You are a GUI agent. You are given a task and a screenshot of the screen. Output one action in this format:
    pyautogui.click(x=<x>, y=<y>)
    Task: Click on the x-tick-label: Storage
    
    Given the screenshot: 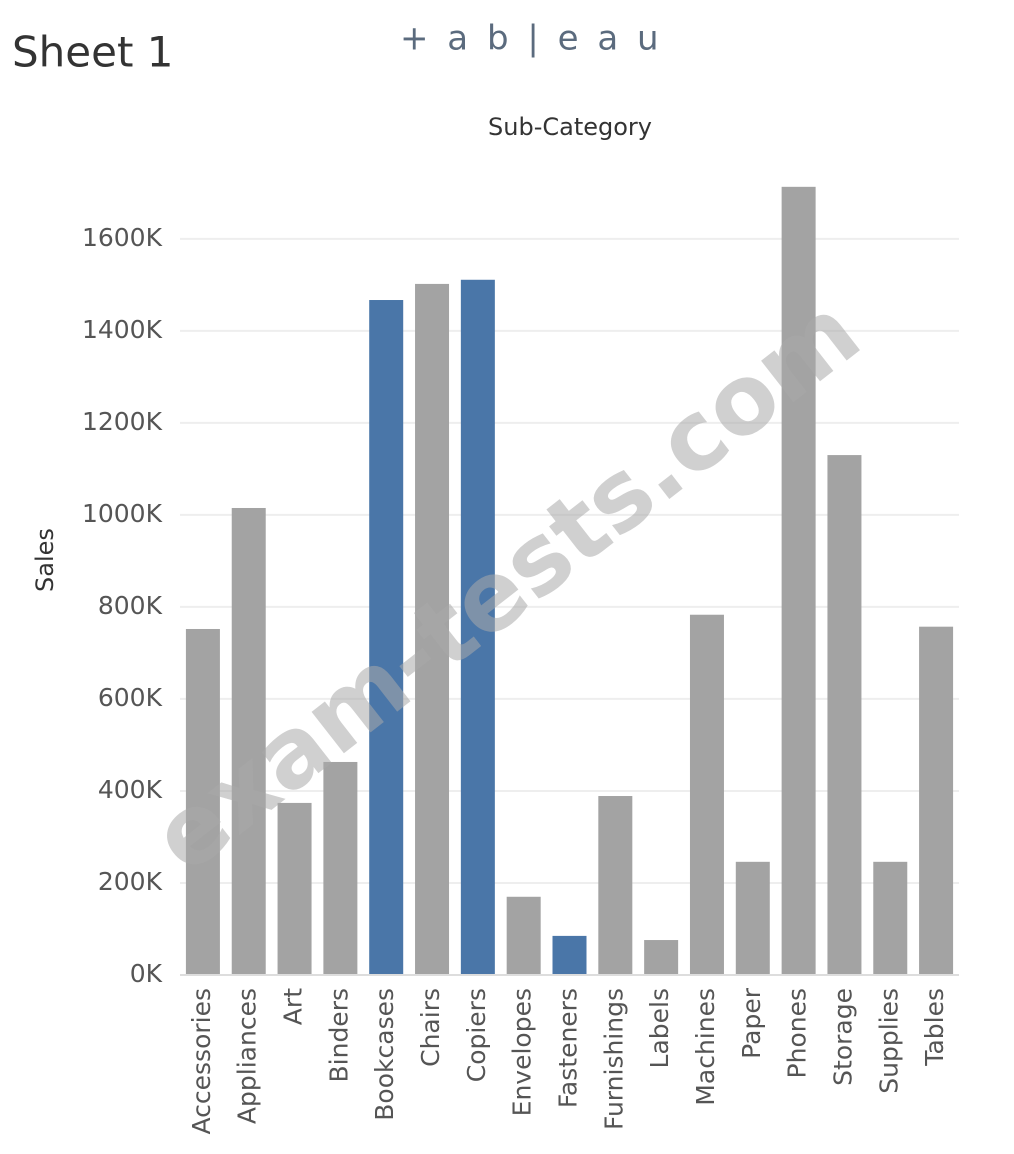 What is the action you would take?
    pyautogui.click(x=842, y=1037)
    